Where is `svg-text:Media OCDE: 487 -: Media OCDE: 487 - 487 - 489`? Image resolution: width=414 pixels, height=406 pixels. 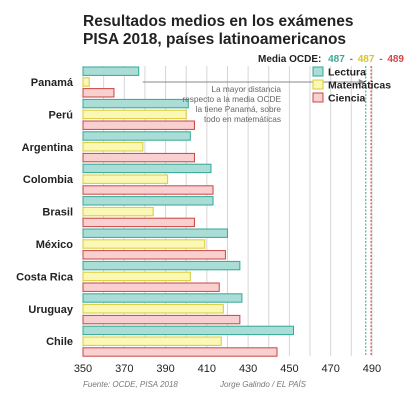 svg-text:Media OCDE: 487 -: Media OCDE: 487 - 487 - 489 is located at coordinates (331, 59).